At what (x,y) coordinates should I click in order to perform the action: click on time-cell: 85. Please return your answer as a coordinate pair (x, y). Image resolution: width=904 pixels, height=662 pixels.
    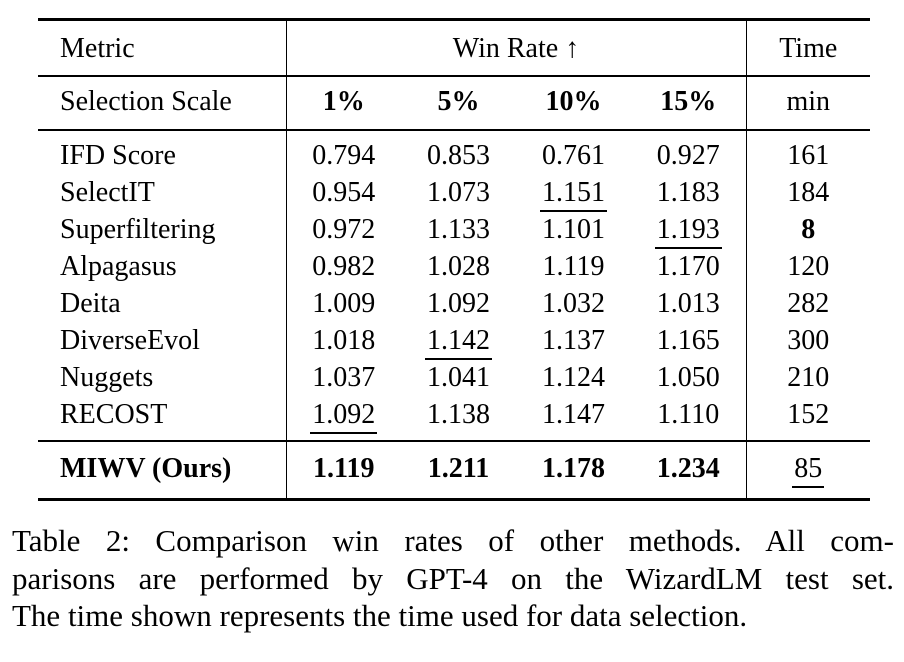
    Looking at the image, I should click on (807, 470).